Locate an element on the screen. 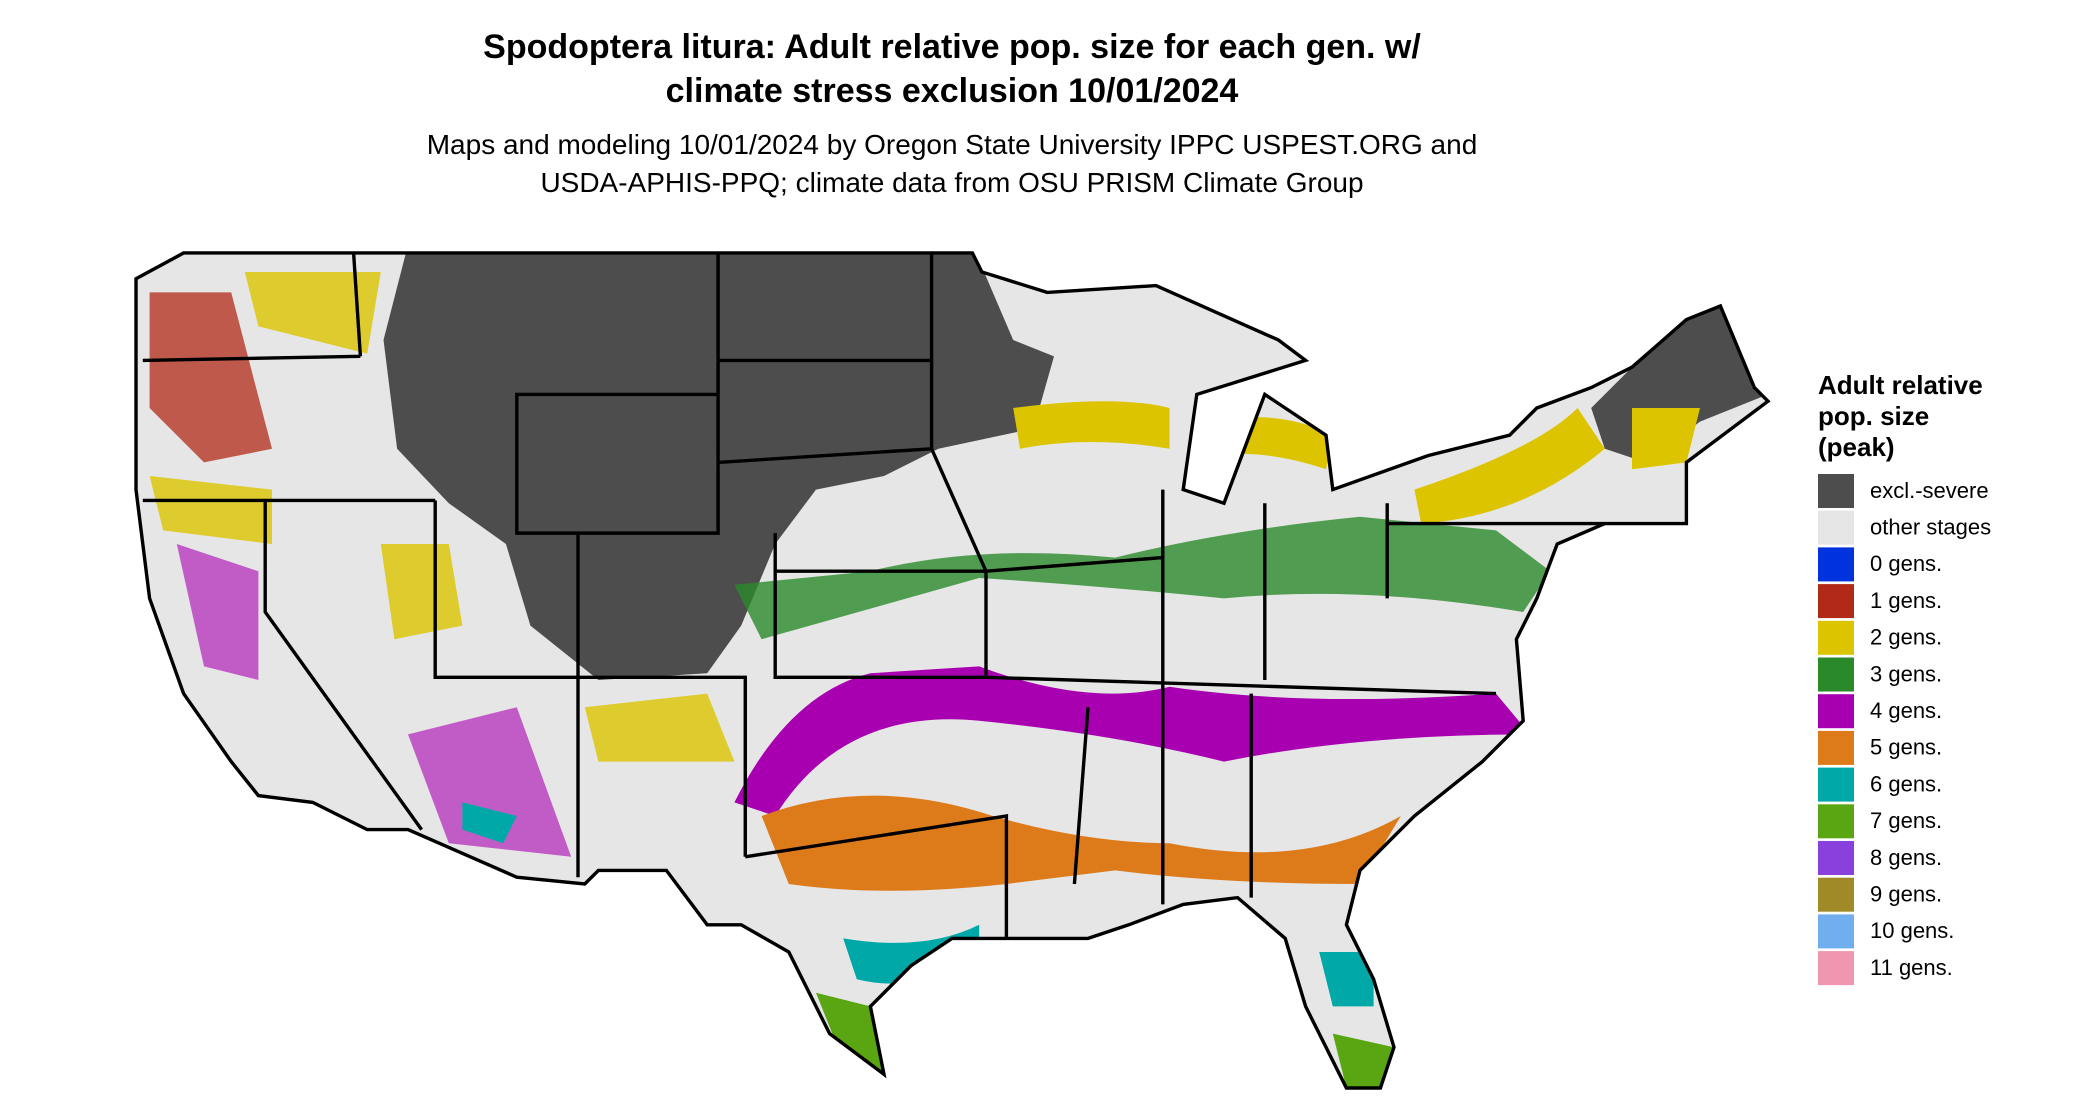  legend-label: 10 gens. is located at coordinates (1912, 930).